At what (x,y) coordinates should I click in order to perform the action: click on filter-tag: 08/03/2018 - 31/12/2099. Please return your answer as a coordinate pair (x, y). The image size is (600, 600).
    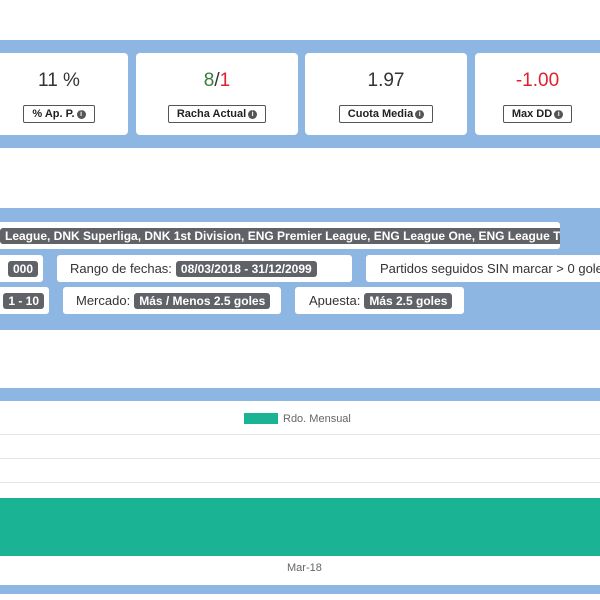
    Looking at the image, I should click on (246, 269).